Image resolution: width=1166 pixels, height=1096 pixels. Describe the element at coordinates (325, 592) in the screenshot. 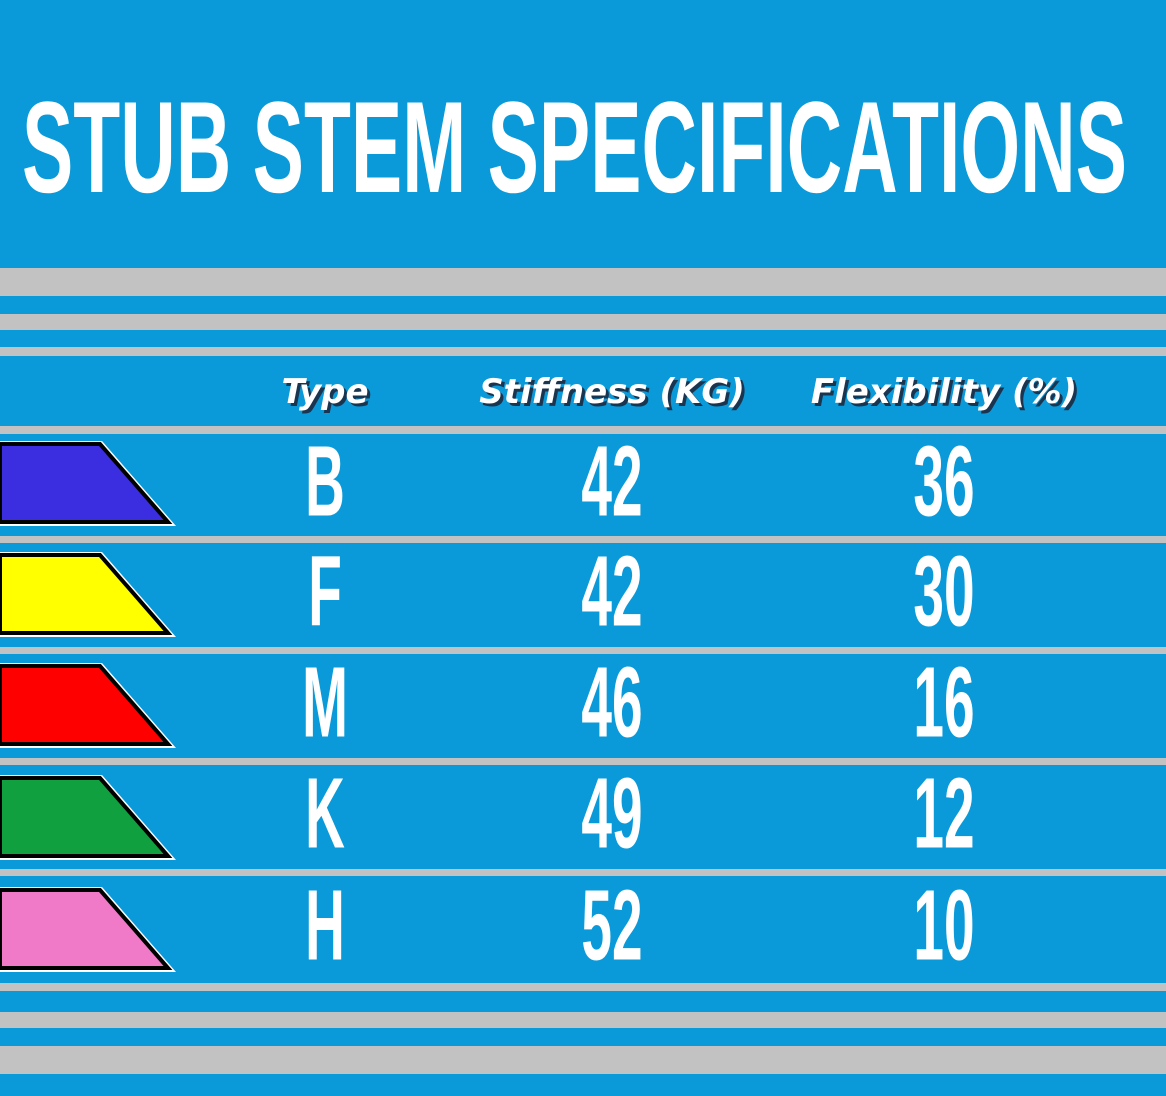

I see `cell: F` at that location.